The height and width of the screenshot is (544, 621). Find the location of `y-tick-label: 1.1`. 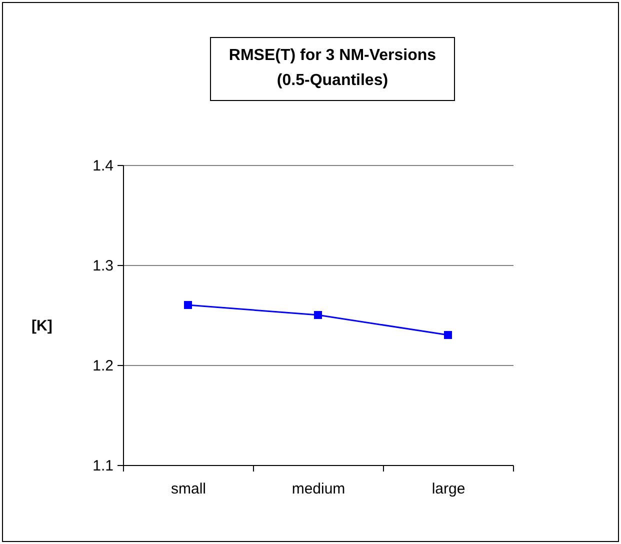

y-tick-label: 1.1 is located at coordinates (103, 466).